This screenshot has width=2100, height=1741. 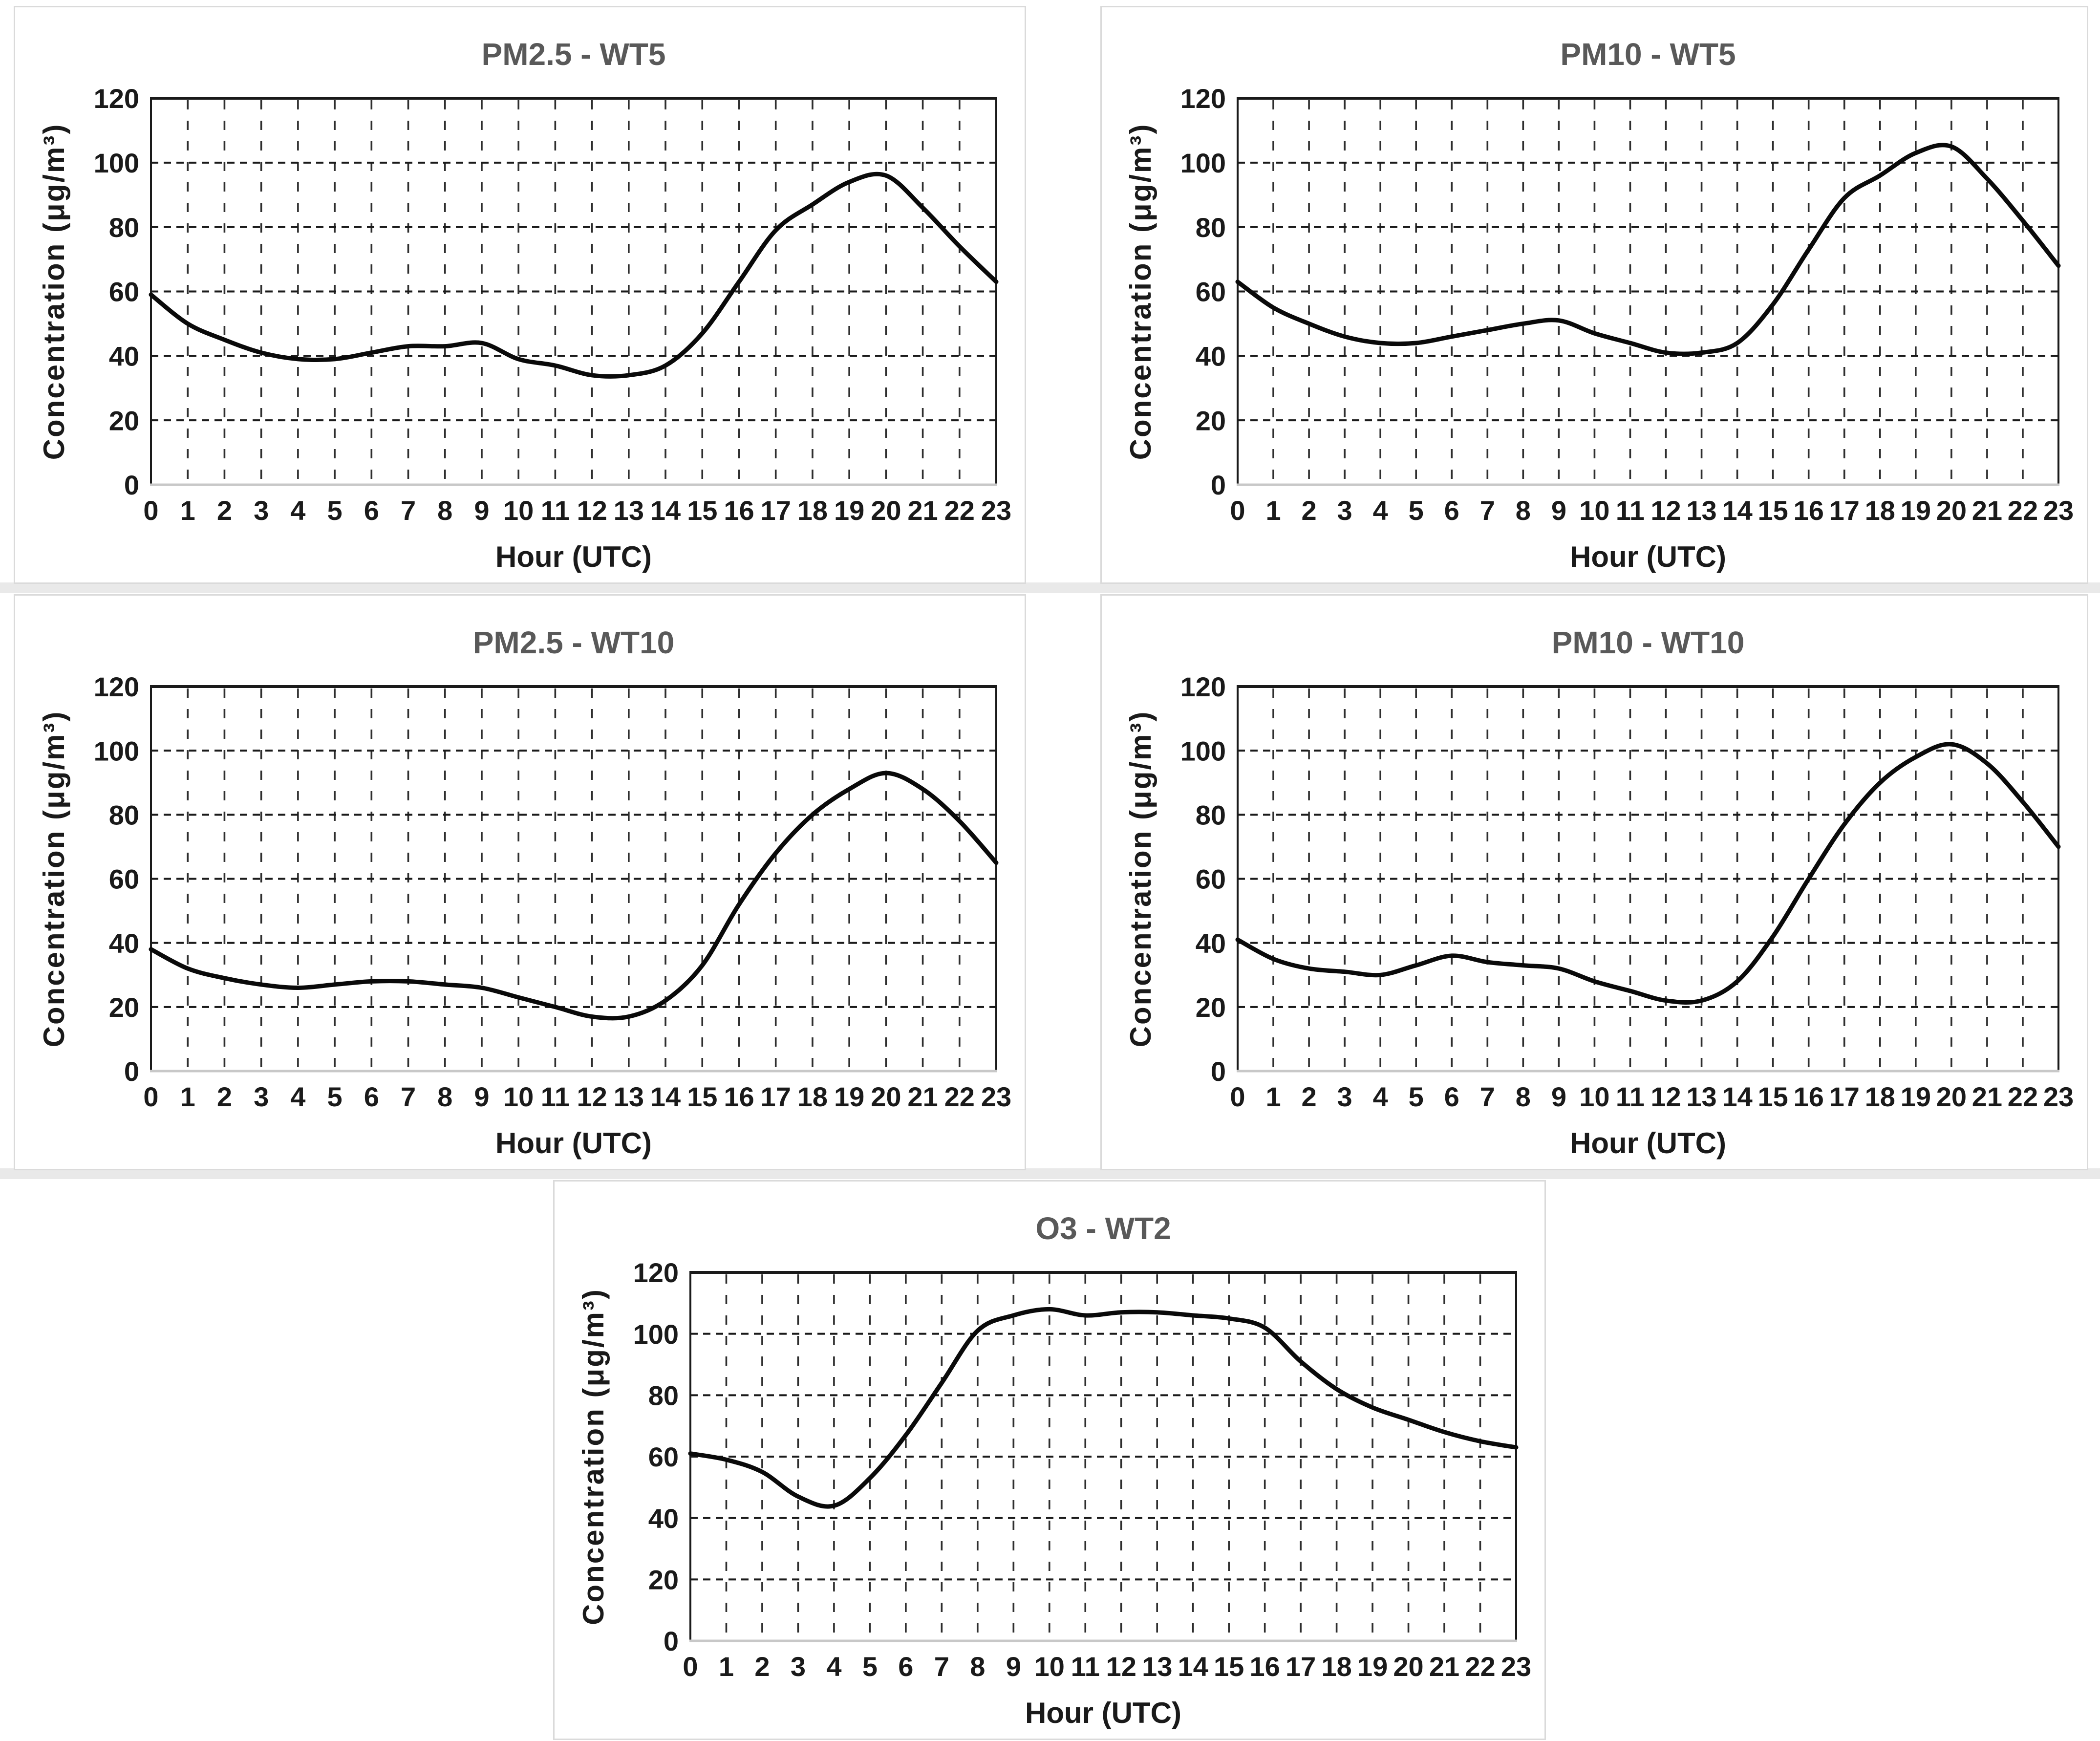 What do you see at coordinates (574, 642) in the screenshot?
I see `chart-title: PM2.5 - WT10` at bounding box center [574, 642].